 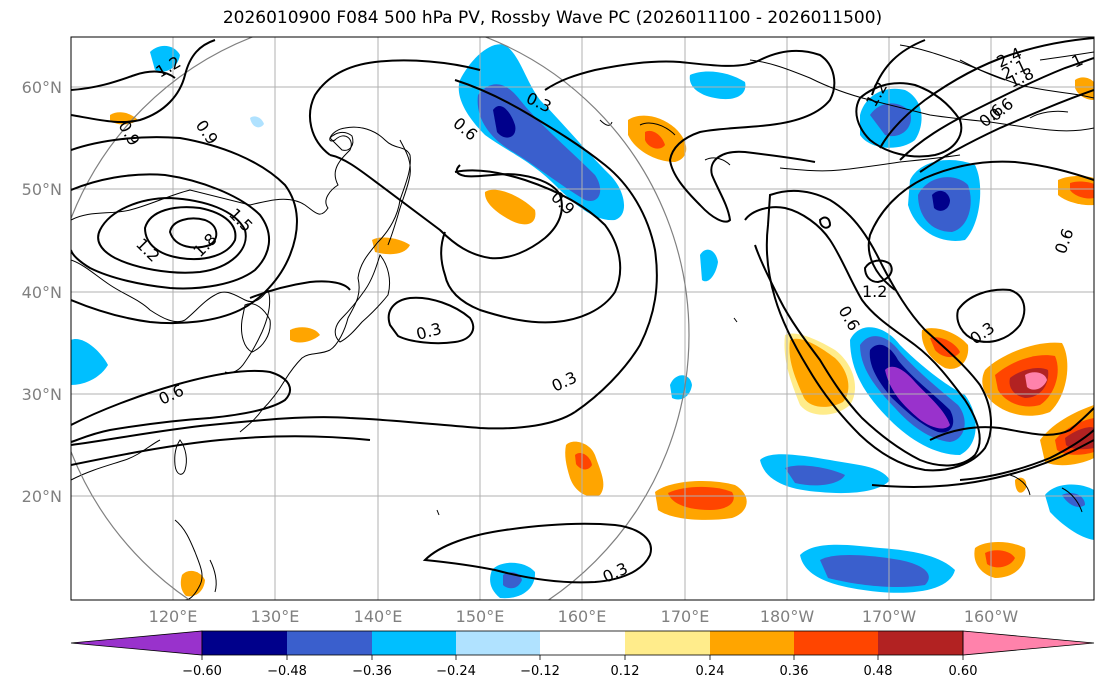 I want to click on shade-negative-1c, so click(x=504, y=121).